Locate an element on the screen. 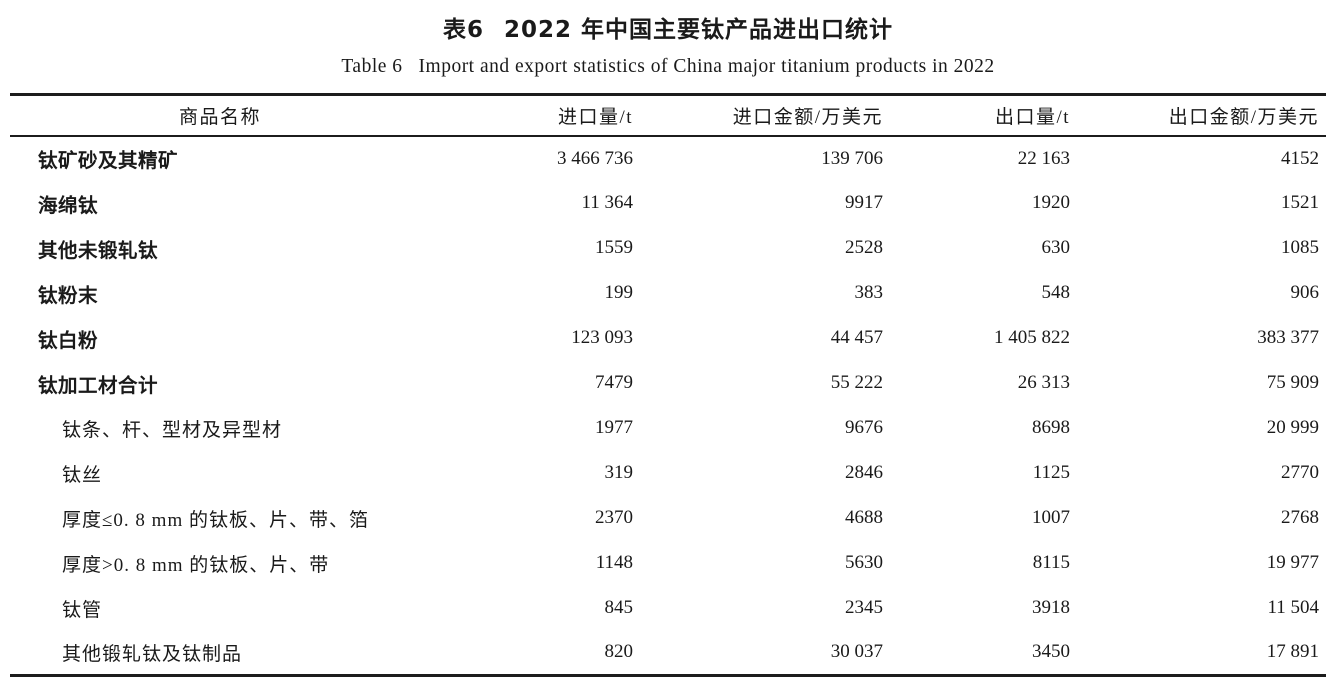  export-value-cell: 19 977 is located at coordinates (1292, 562).